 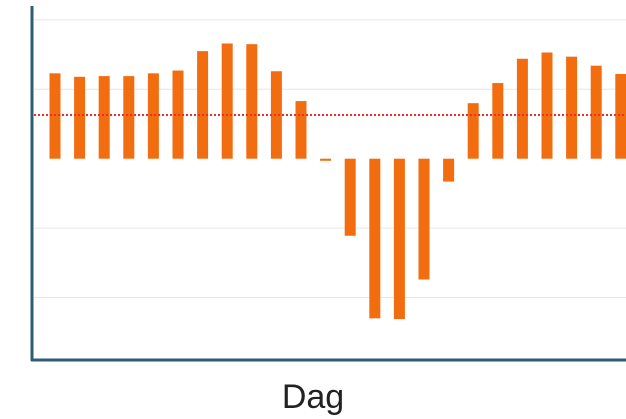 What do you see at coordinates (313, 397) in the screenshot?
I see `x-axis-label: Dag` at bounding box center [313, 397].